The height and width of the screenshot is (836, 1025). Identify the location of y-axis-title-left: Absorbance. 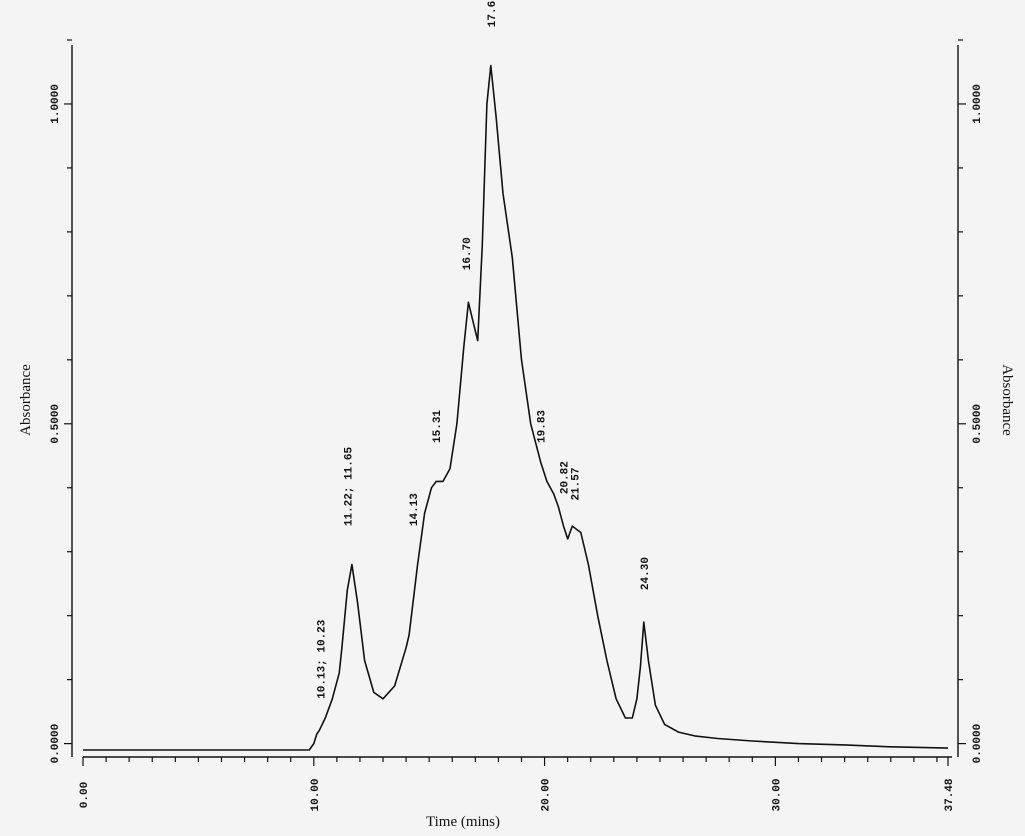
(26, 400).